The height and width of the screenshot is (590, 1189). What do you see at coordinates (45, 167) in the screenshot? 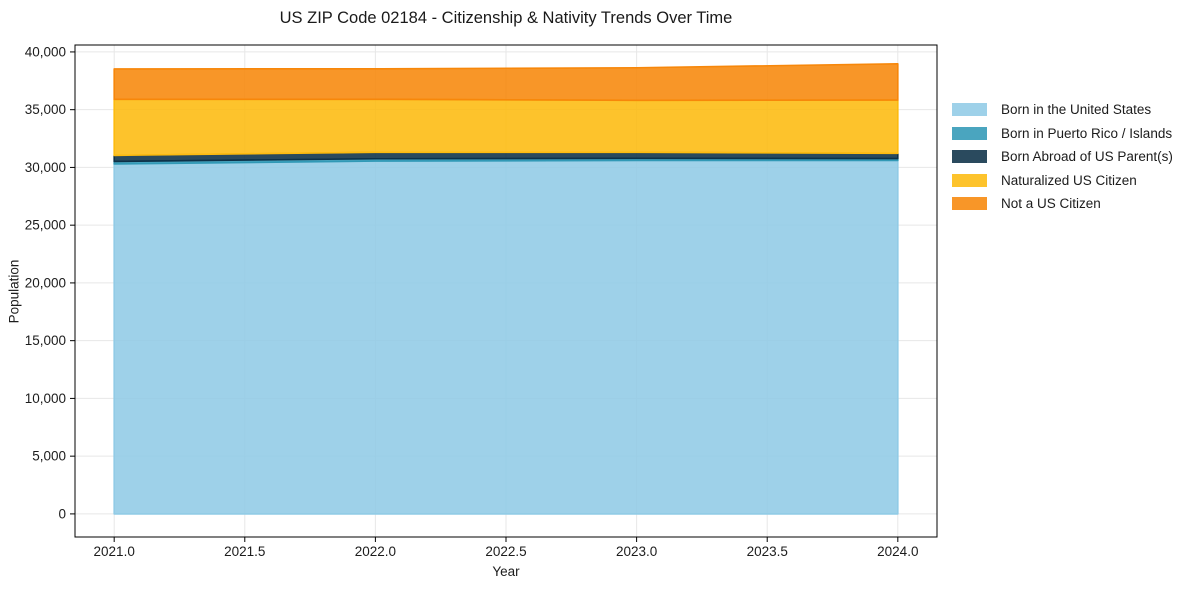
I see `y-tick-label: 30,000` at bounding box center [45, 167].